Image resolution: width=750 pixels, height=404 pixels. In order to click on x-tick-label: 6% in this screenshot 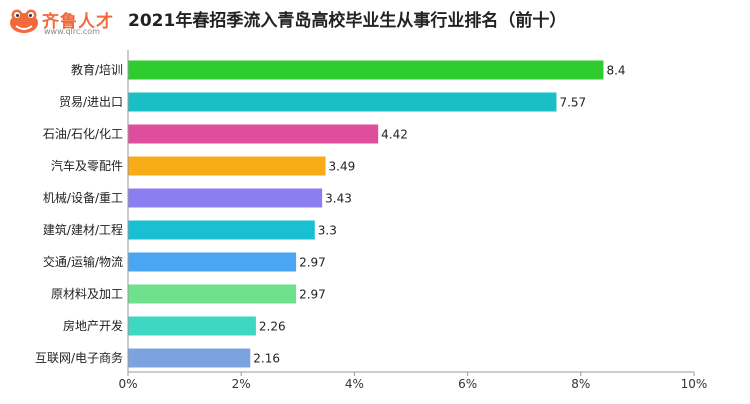, I will do `click(467, 384)`.